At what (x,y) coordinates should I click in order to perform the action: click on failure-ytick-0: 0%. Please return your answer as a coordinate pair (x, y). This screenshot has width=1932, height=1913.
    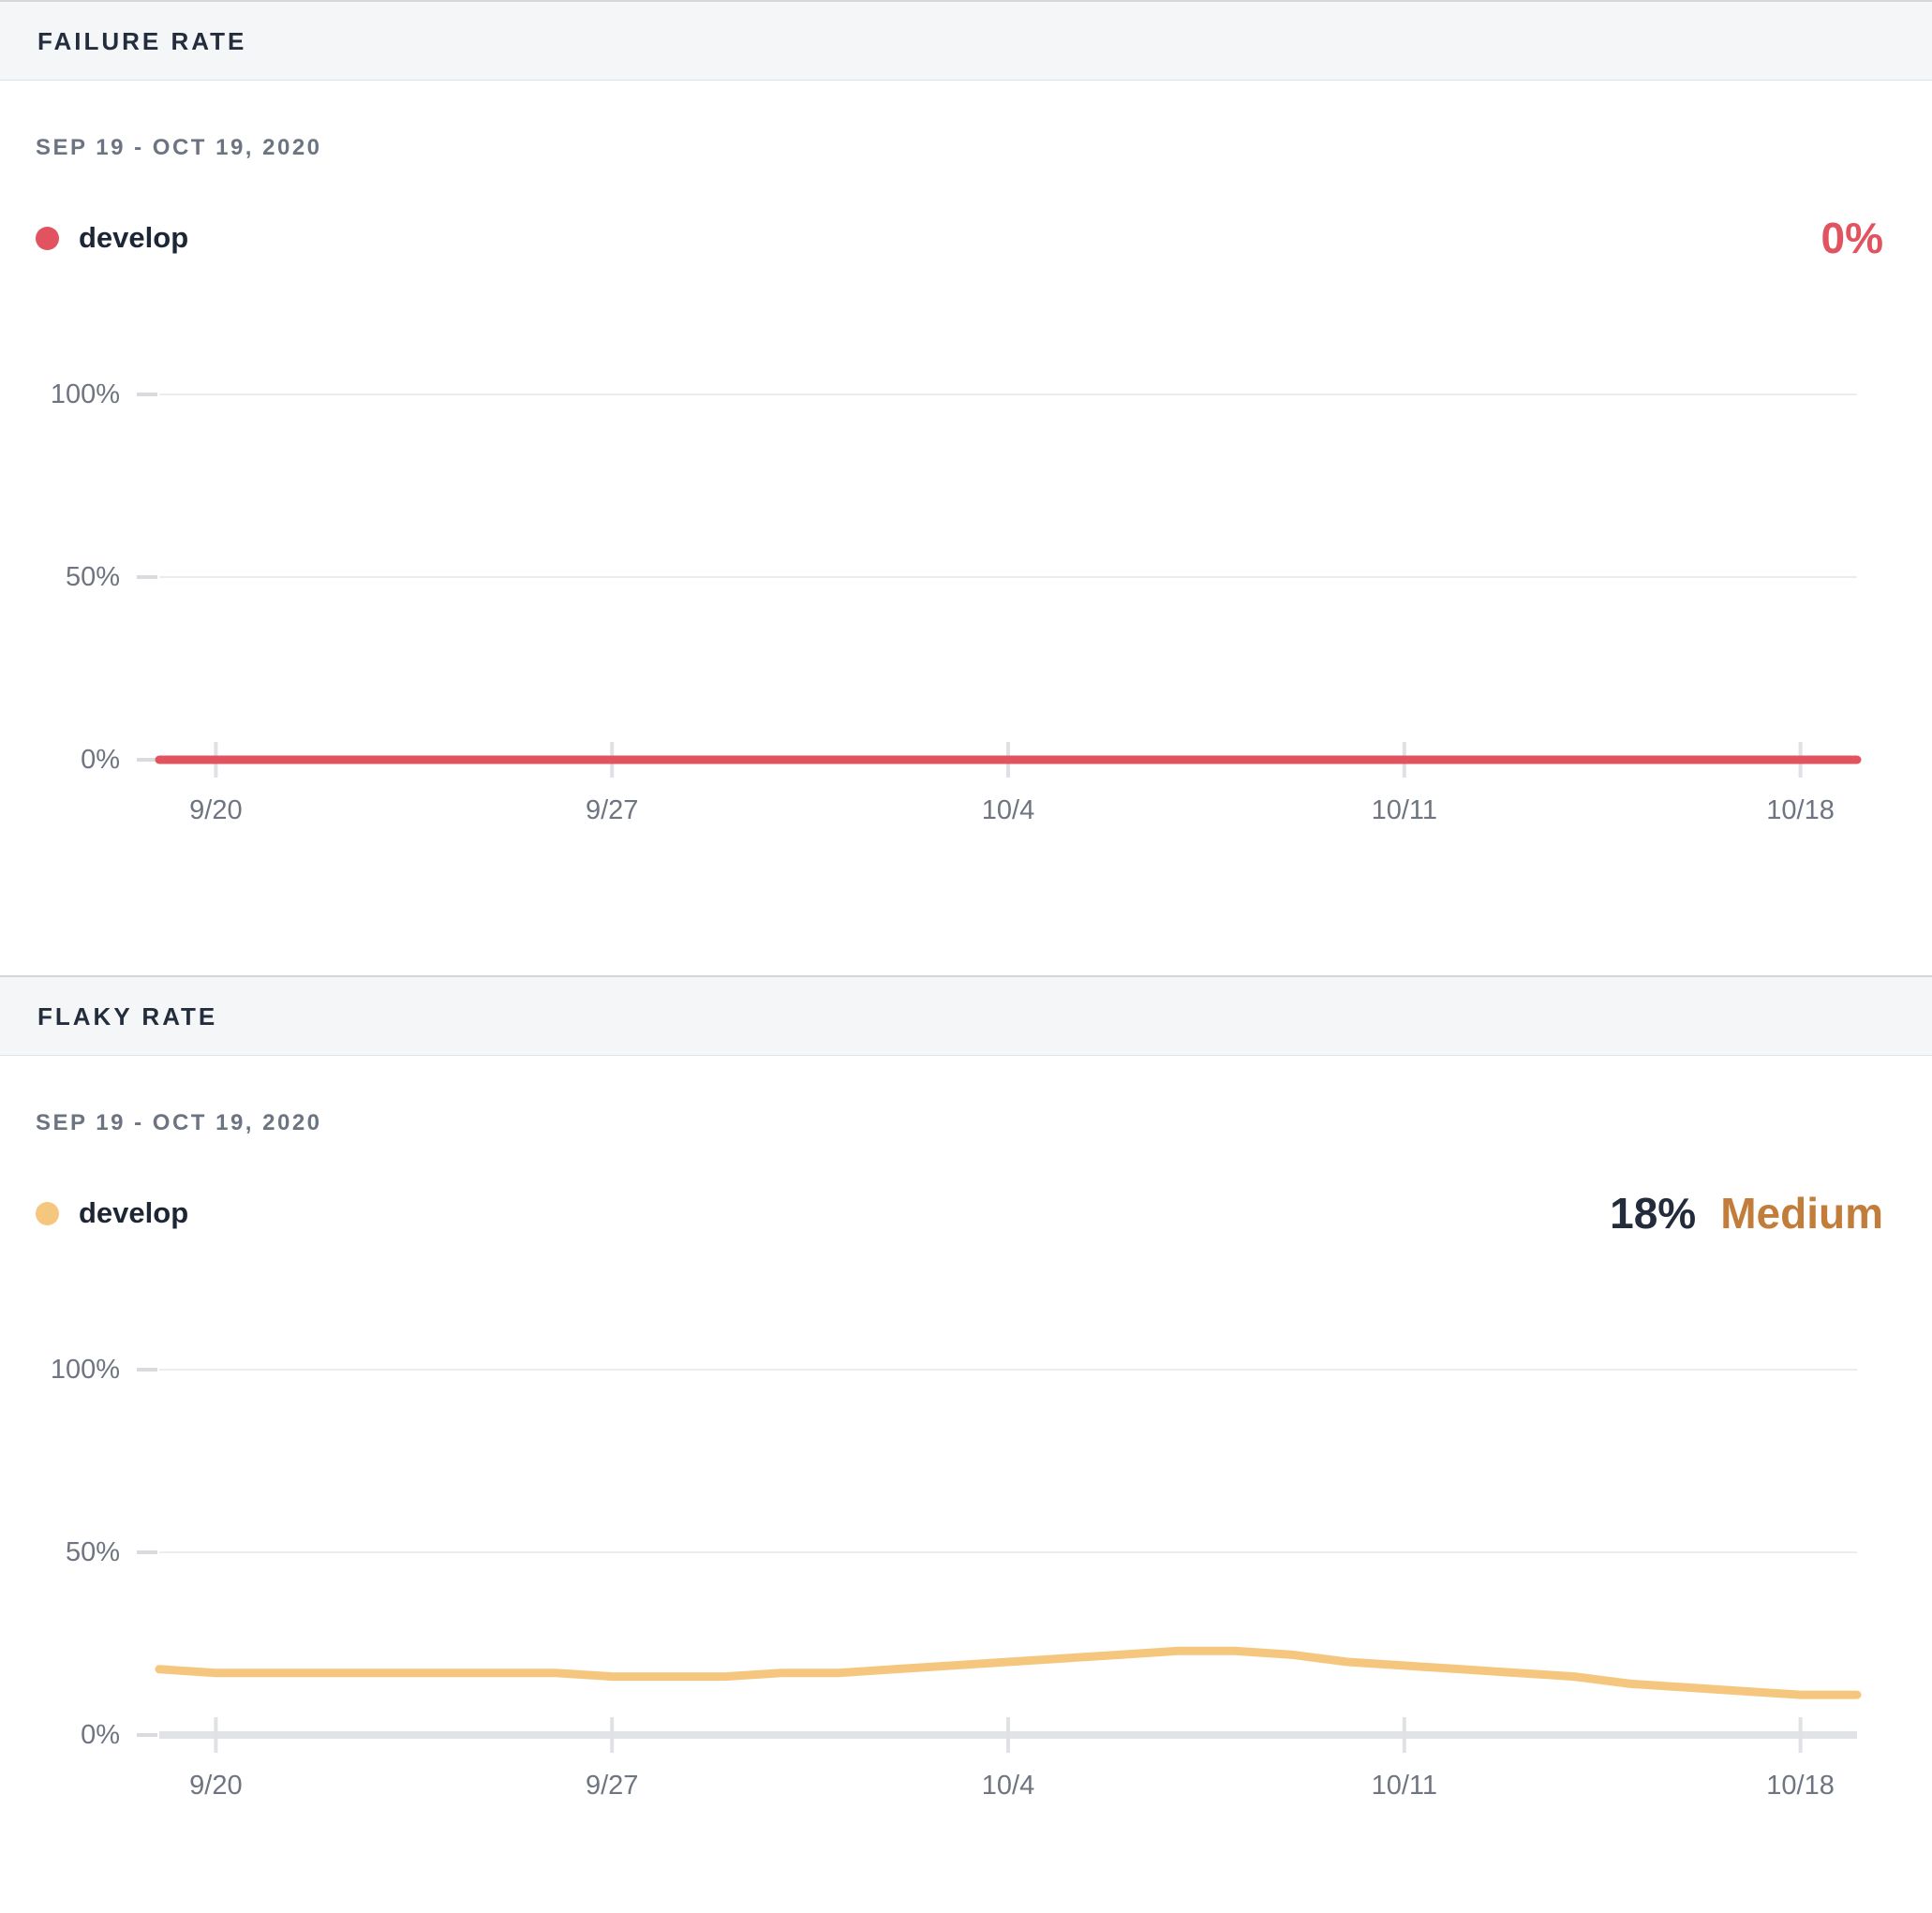
    Looking at the image, I should click on (101, 760).